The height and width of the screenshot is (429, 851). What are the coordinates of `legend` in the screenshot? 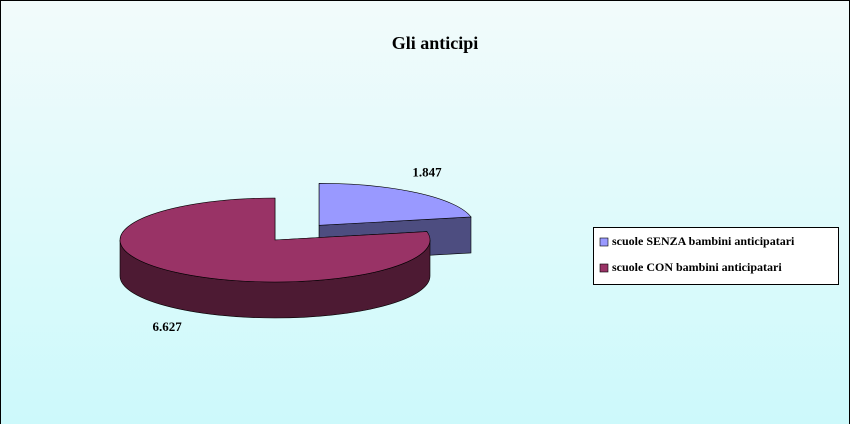 It's located at (716, 256).